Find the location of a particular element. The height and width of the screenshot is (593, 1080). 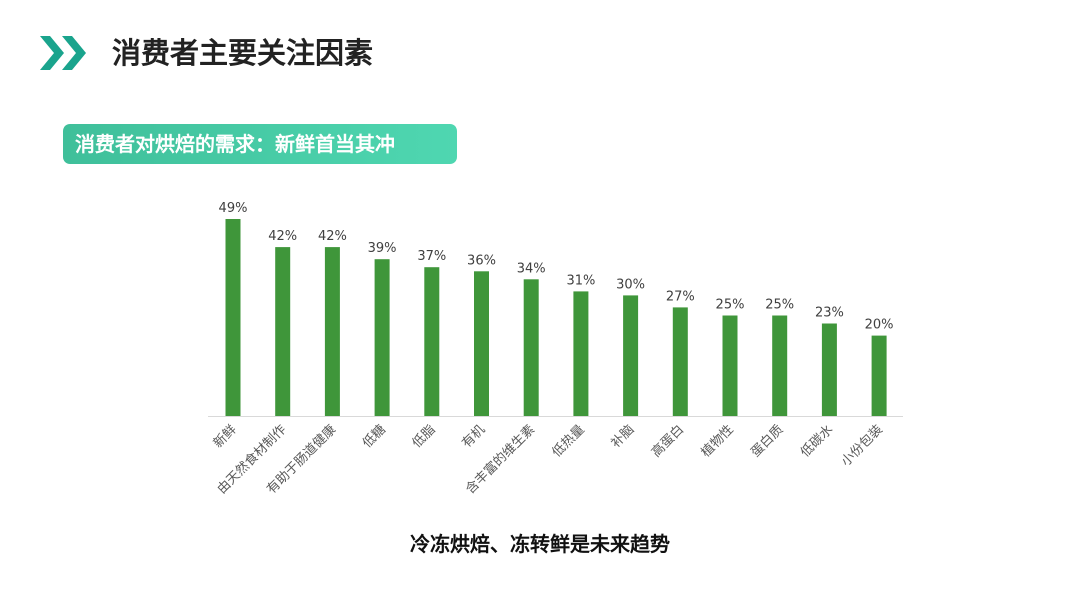

page-title: 消费者主要关注因素 is located at coordinates (243, 53).